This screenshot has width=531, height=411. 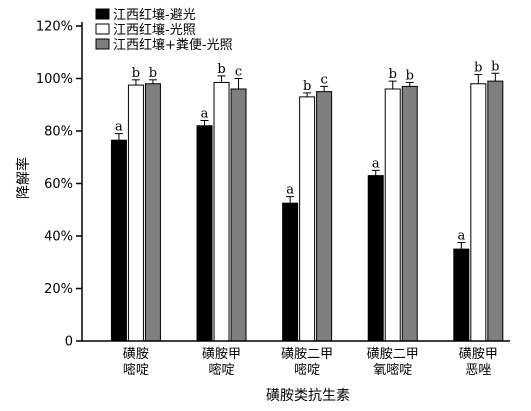 What do you see at coordinates (54, 79) in the screenshot?
I see `y-tick-label: 100%` at bounding box center [54, 79].